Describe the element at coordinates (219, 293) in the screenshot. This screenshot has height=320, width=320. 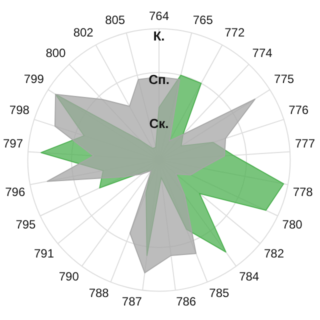
I see `spoke-label: 785` at that location.